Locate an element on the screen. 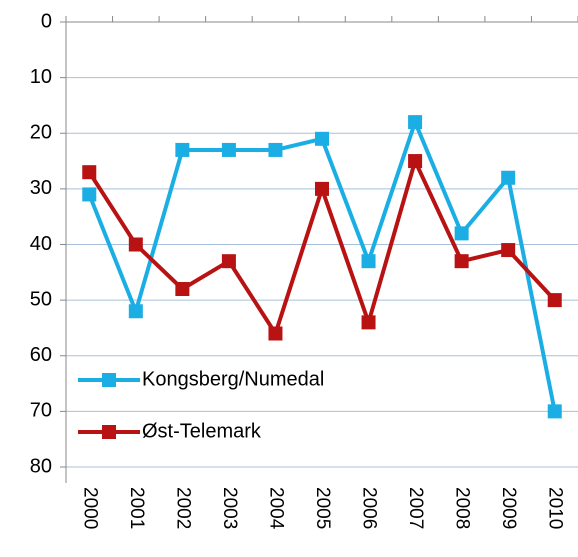 The width and height of the screenshot is (578, 557). y-tick-label: 40 is located at coordinates (41, 244).